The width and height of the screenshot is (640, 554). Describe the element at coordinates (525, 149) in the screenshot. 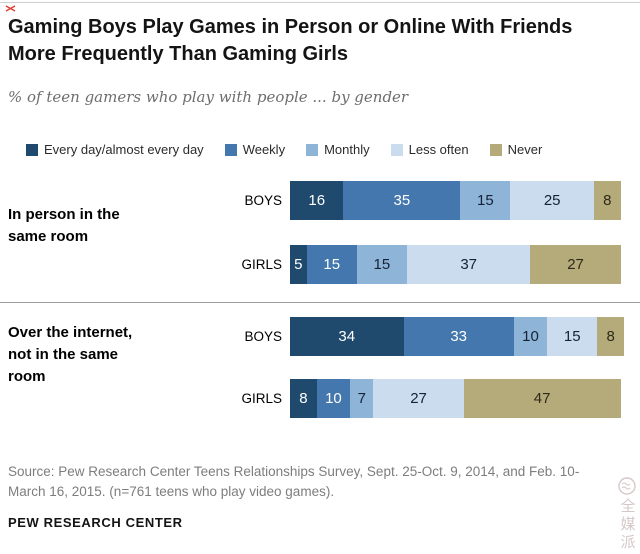

I see `legend-label: Never` at that location.